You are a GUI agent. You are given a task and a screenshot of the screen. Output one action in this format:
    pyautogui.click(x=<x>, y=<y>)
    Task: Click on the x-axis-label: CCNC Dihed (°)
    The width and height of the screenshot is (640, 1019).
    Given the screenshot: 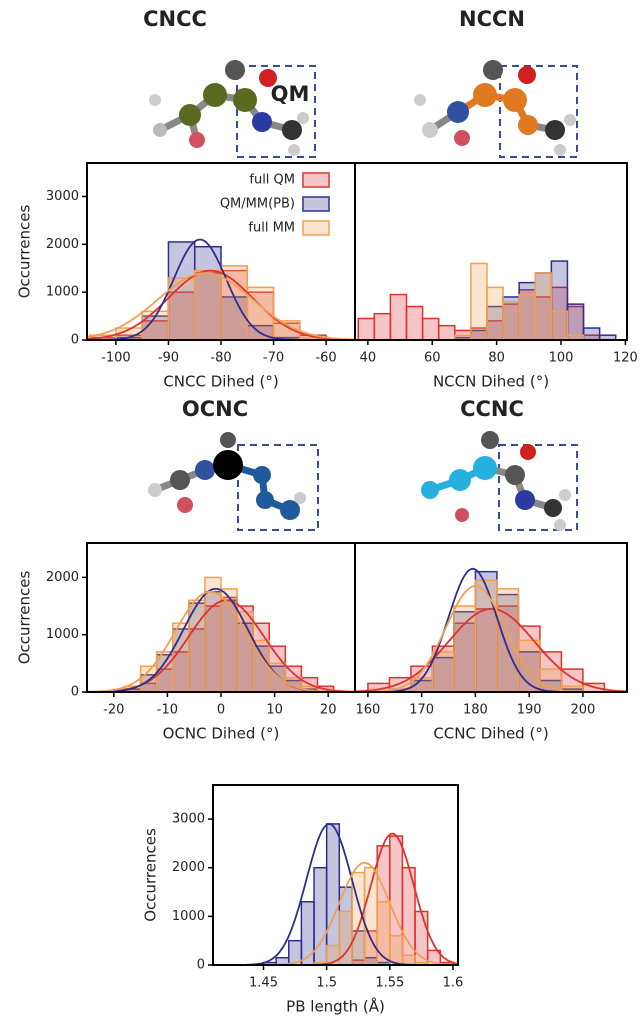 What is the action you would take?
    pyautogui.click(x=490, y=734)
    